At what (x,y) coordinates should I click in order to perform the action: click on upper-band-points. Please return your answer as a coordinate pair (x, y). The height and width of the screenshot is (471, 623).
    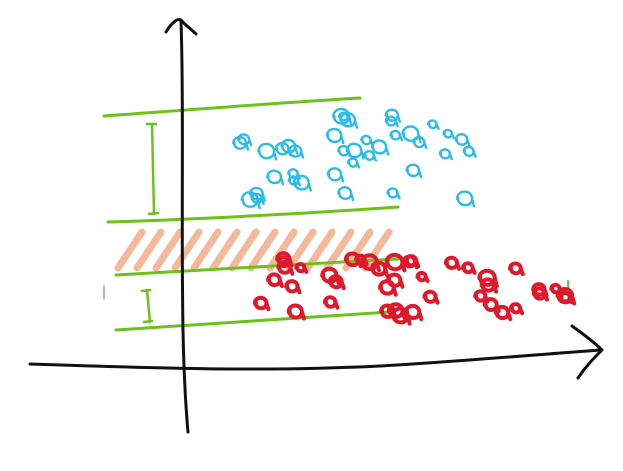
    Looking at the image, I should click on (354, 158).